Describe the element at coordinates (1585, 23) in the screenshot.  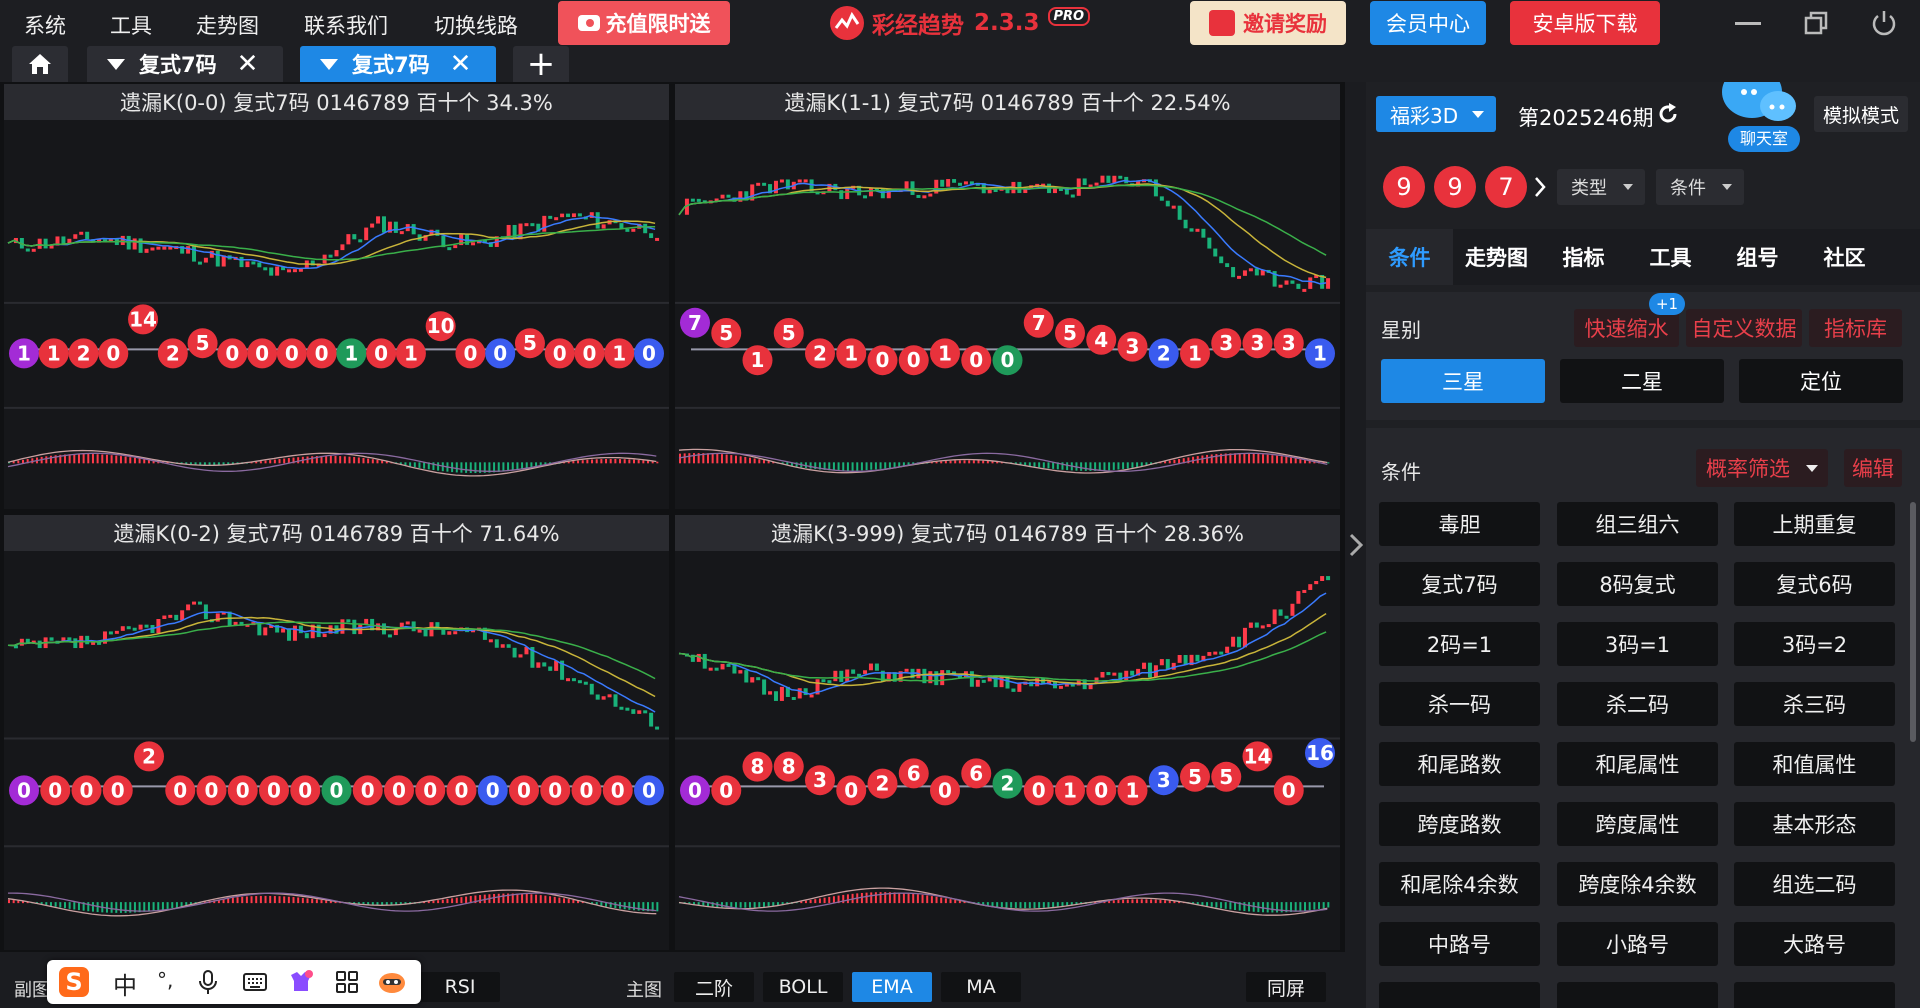
I see `android-download-button: 安卓版下载` at that location.